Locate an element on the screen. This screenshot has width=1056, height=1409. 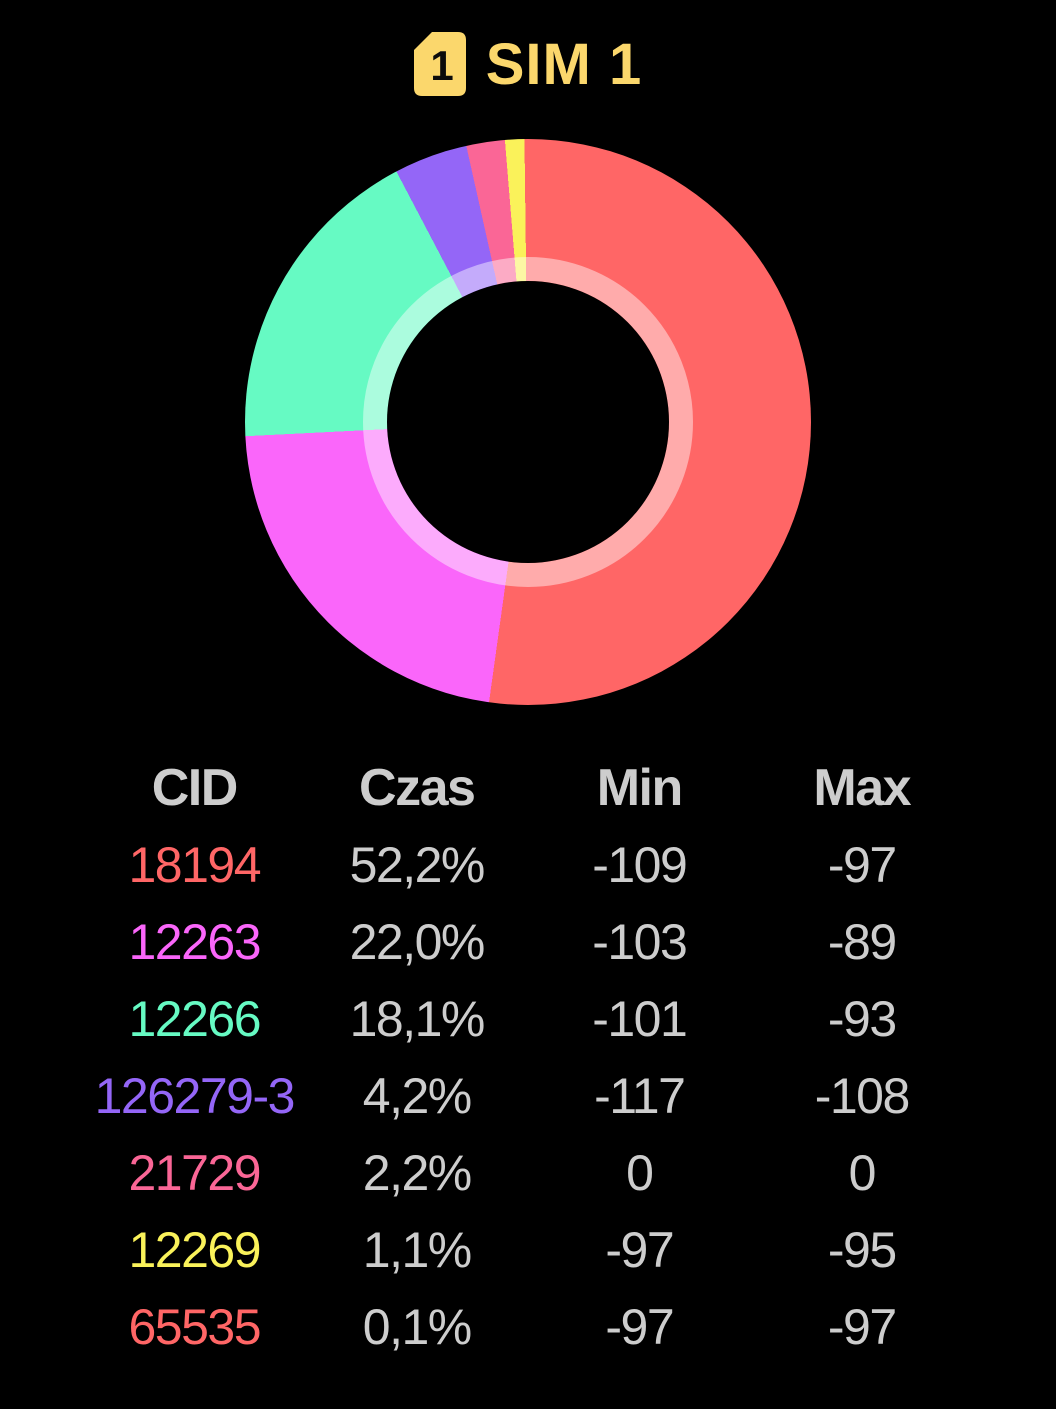
table-row: 12269 1,1% -97 -95 is located at coordinates (528, 1249).